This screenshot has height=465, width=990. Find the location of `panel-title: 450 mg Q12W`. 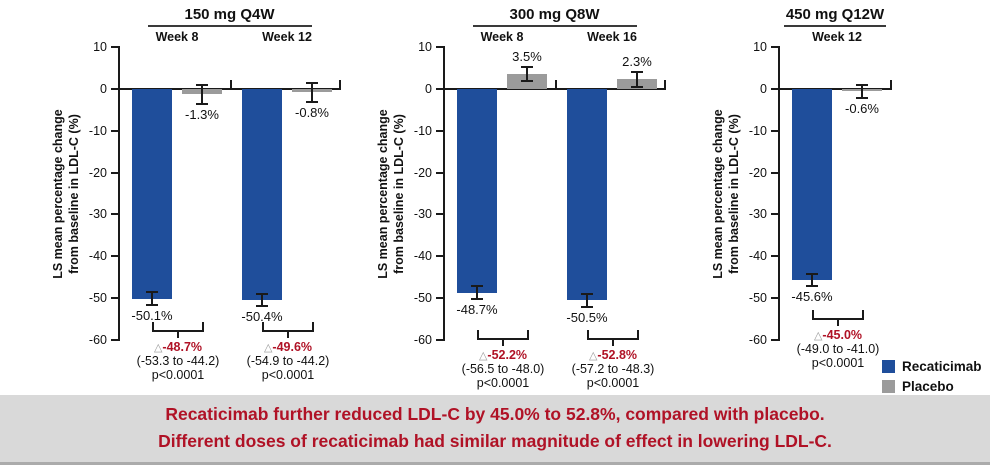

panel-title: 450 mg Q12W is located at coordinates (835, 16).